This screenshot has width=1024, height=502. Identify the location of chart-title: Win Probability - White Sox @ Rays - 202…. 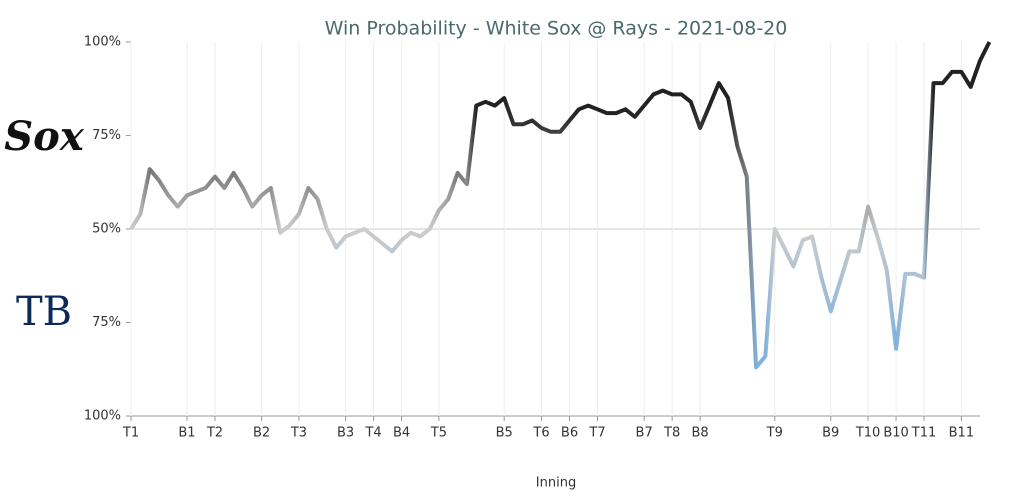
(556, 29).